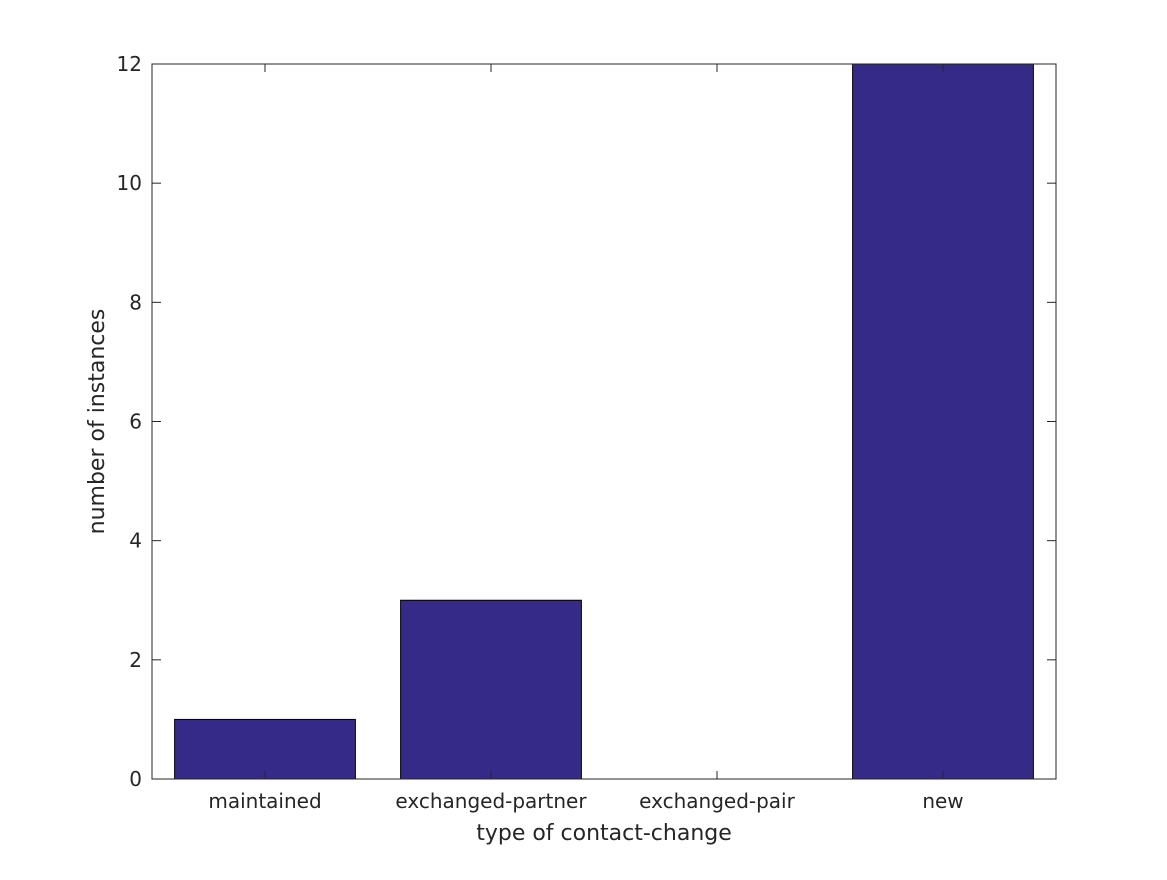 The width and height of the screenshot is (1167, 880). Describe the element at coordinates (264, 801) in the screenshot. I see `x-tick-label: maintained` at that location.